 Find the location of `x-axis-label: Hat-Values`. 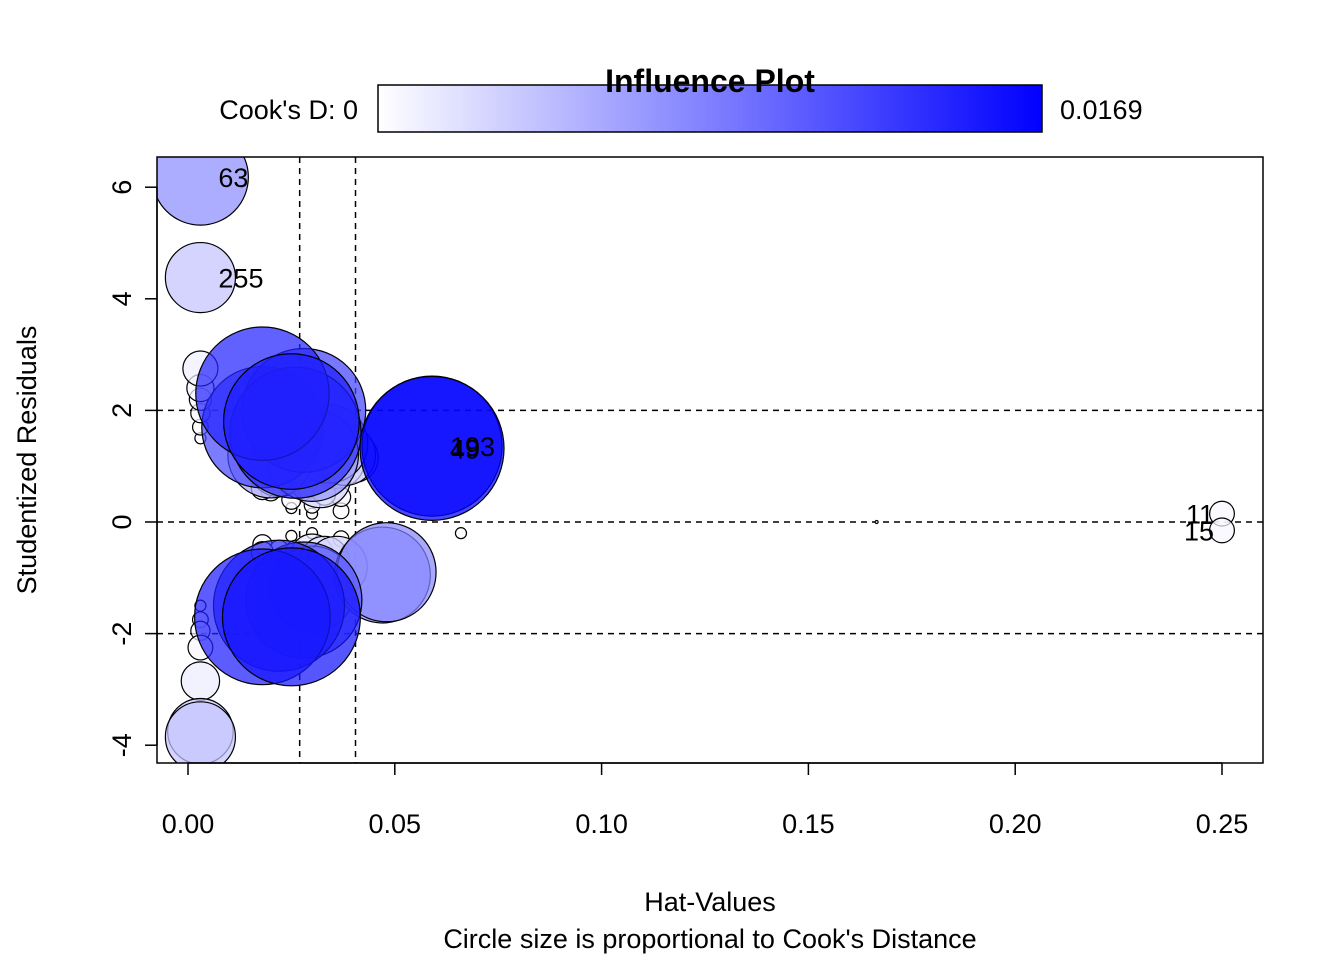

x-axis-label: Hat-Values is located at coordinates (710, 902).